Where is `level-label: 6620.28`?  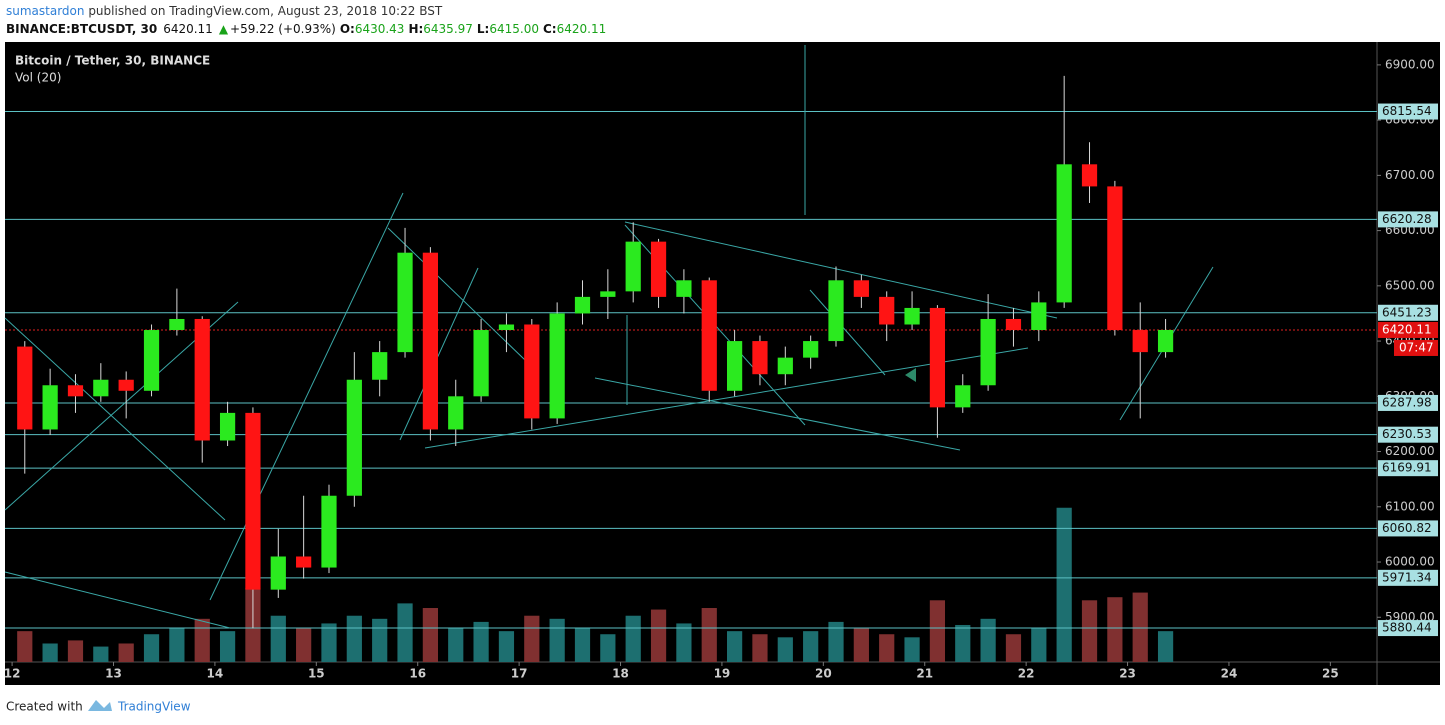 level-label: 6620.28 is located at coordinates (1407, 219).